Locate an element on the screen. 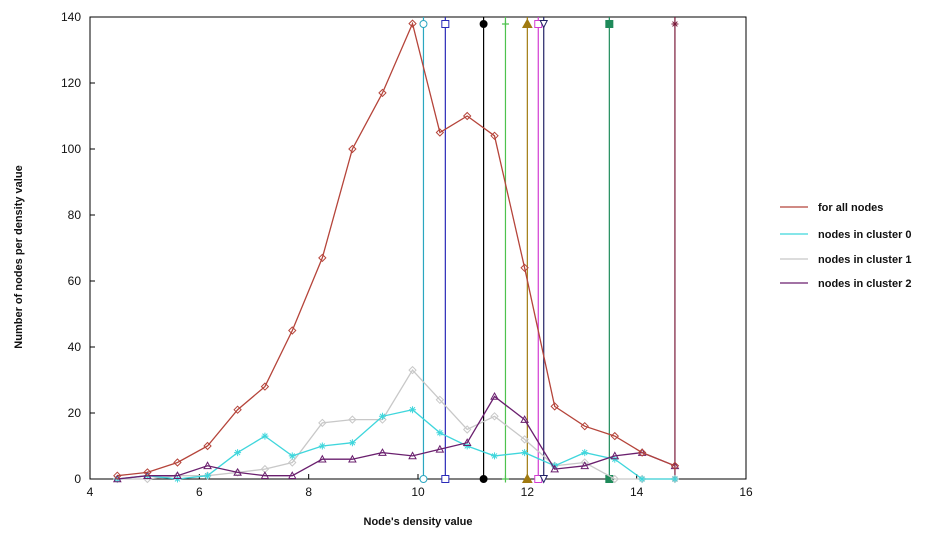 Image resolution: width=940 pixels, height=533 pixels. y-tick-label: 60 is located at coordinates (75, 281).